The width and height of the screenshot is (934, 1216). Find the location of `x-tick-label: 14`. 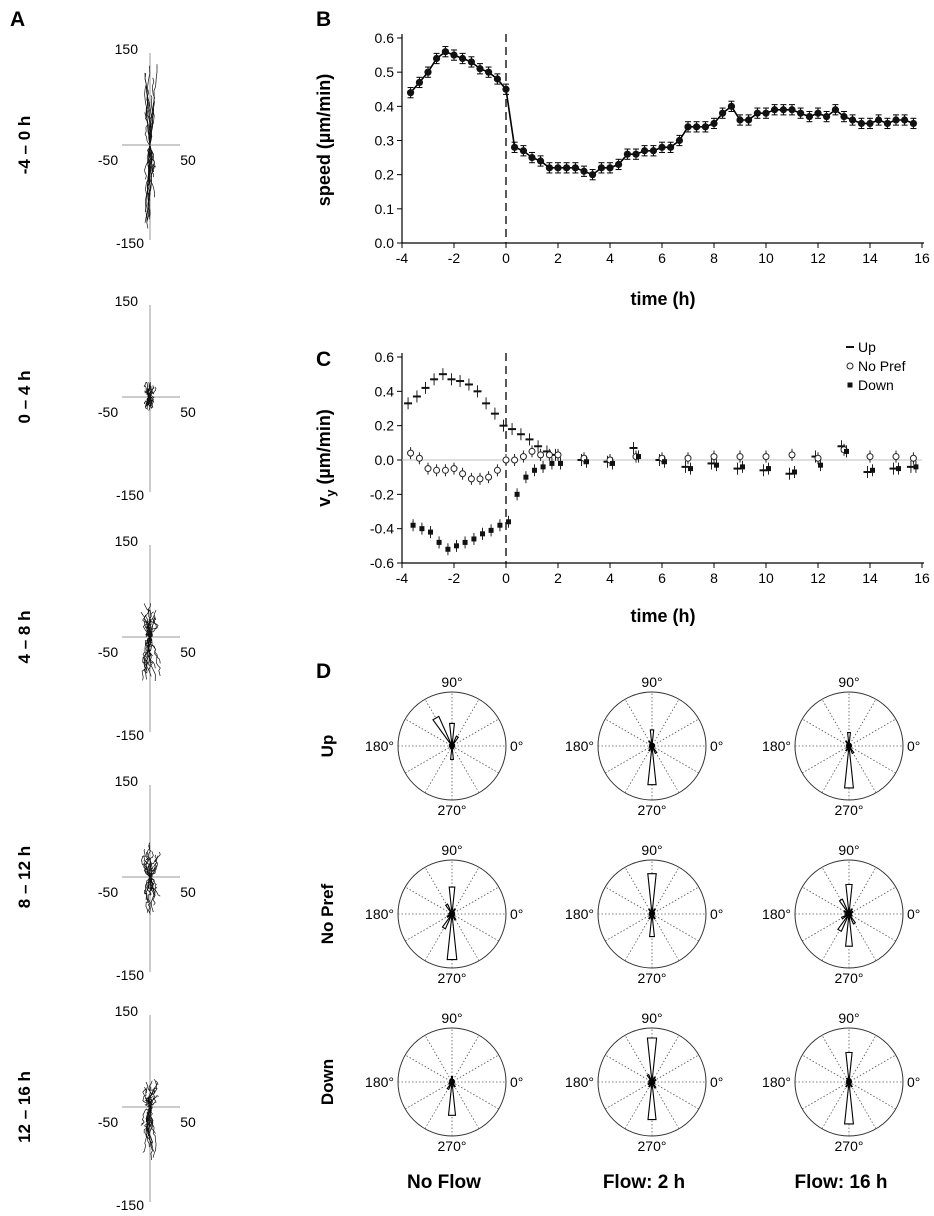

x-tick-label: 14 is located at coordinates (870, 578).